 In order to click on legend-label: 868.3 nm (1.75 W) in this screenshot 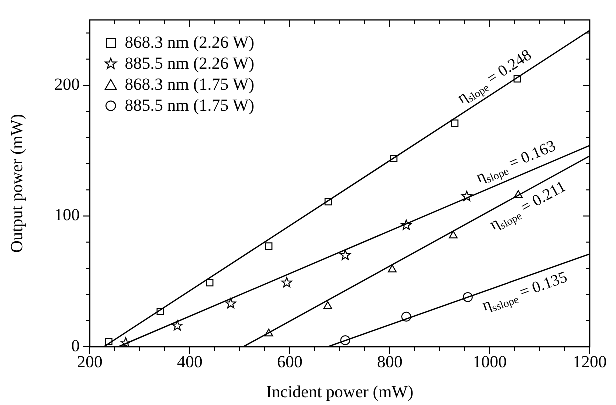, I will do `click(190, 85)`.